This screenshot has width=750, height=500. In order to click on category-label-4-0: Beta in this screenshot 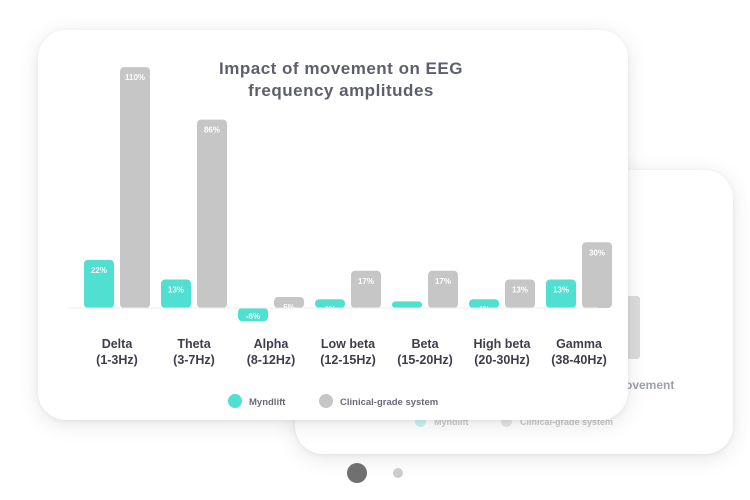, I will do `click(425, 344)`.